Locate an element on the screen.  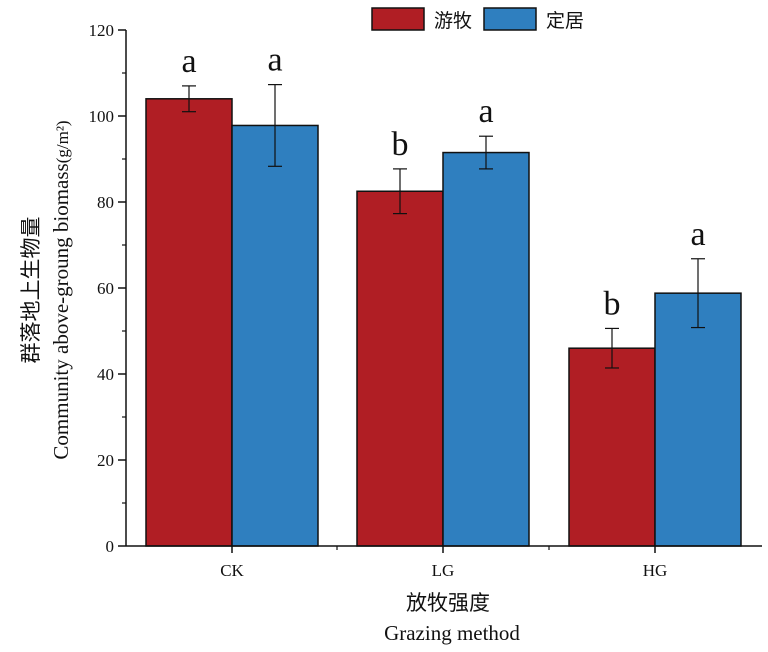
legend: 游牧 定居 is located at coordinates (477, 19).